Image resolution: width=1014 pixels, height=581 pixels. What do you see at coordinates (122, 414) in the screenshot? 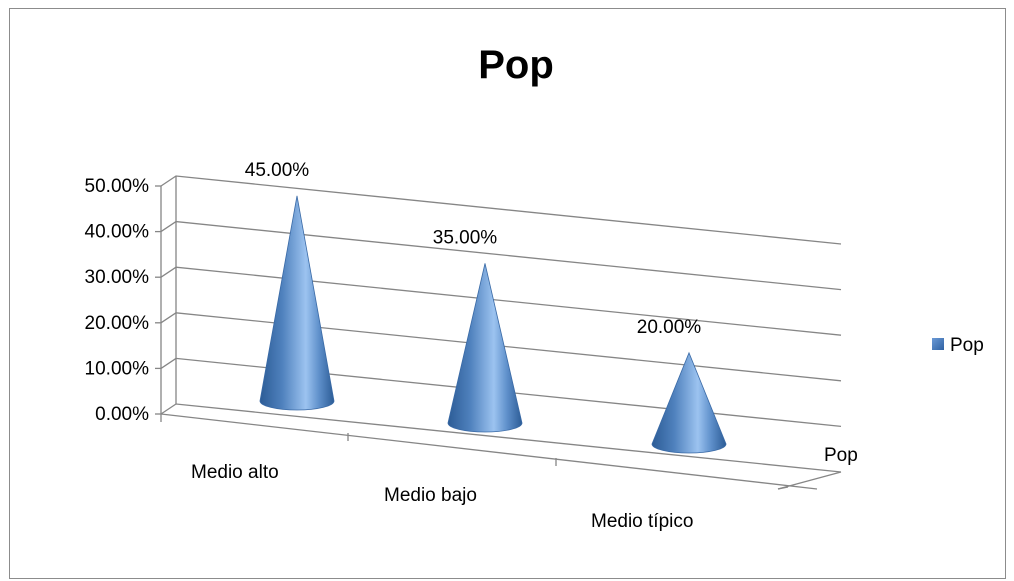
I see `y-tick-label: 0.00%` at bounding box center [122, 414].